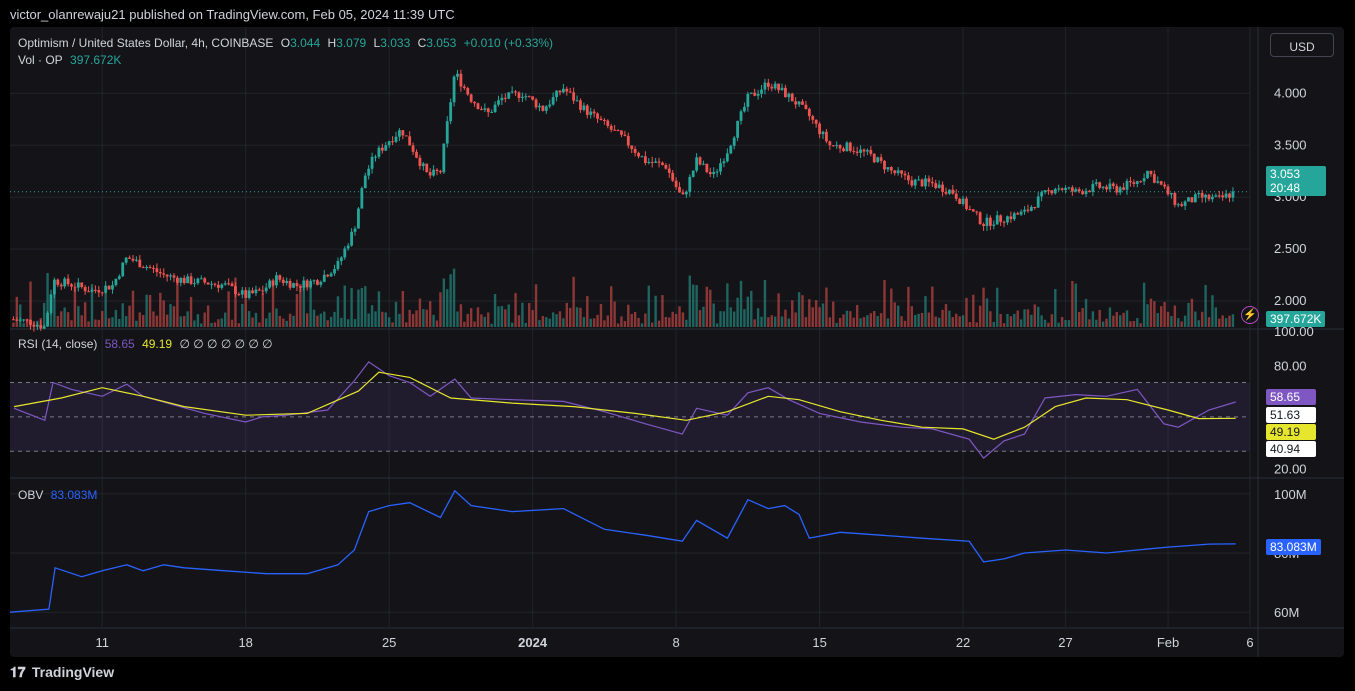  What do you see at coordinates (1250, 315) in the screenshot?
I see `lightning-icon: ⚡` at bounding box center [1250, 315].